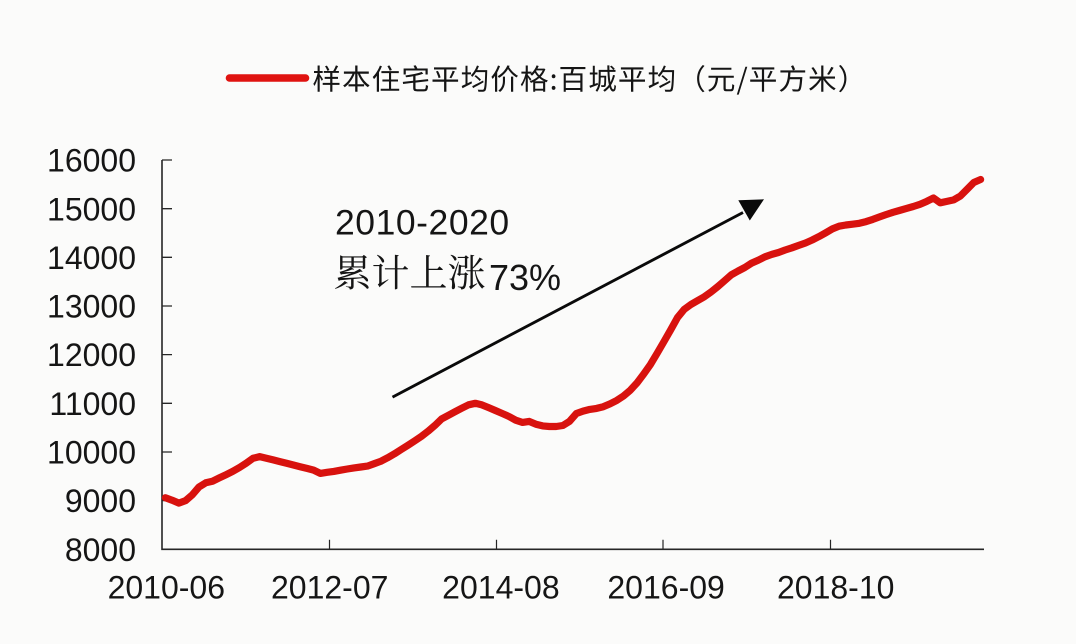 This screenshot has width=1076, height=644. What do you see at coordinates (92, 404) in the screenshot?
I see `svg-text: 11000` at bounding box center [92, 404].